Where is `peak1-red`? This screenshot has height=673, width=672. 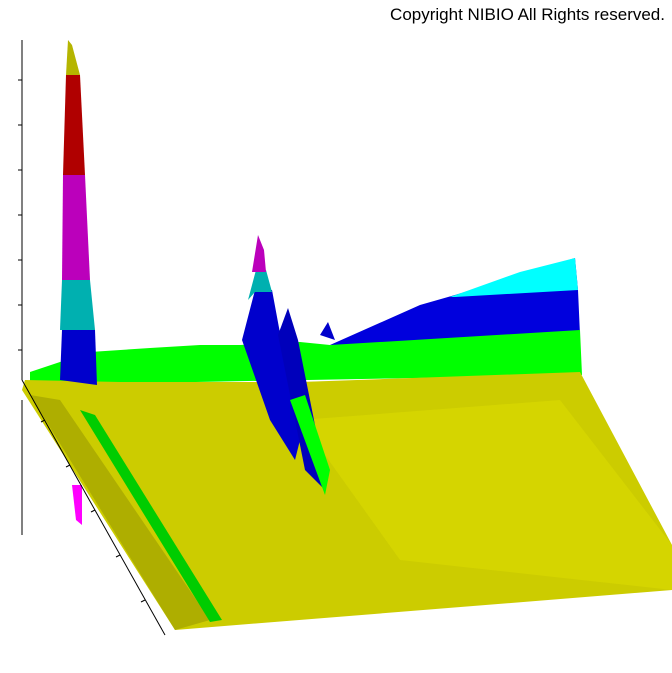
peak1-red is located at coordinates (74, 125).